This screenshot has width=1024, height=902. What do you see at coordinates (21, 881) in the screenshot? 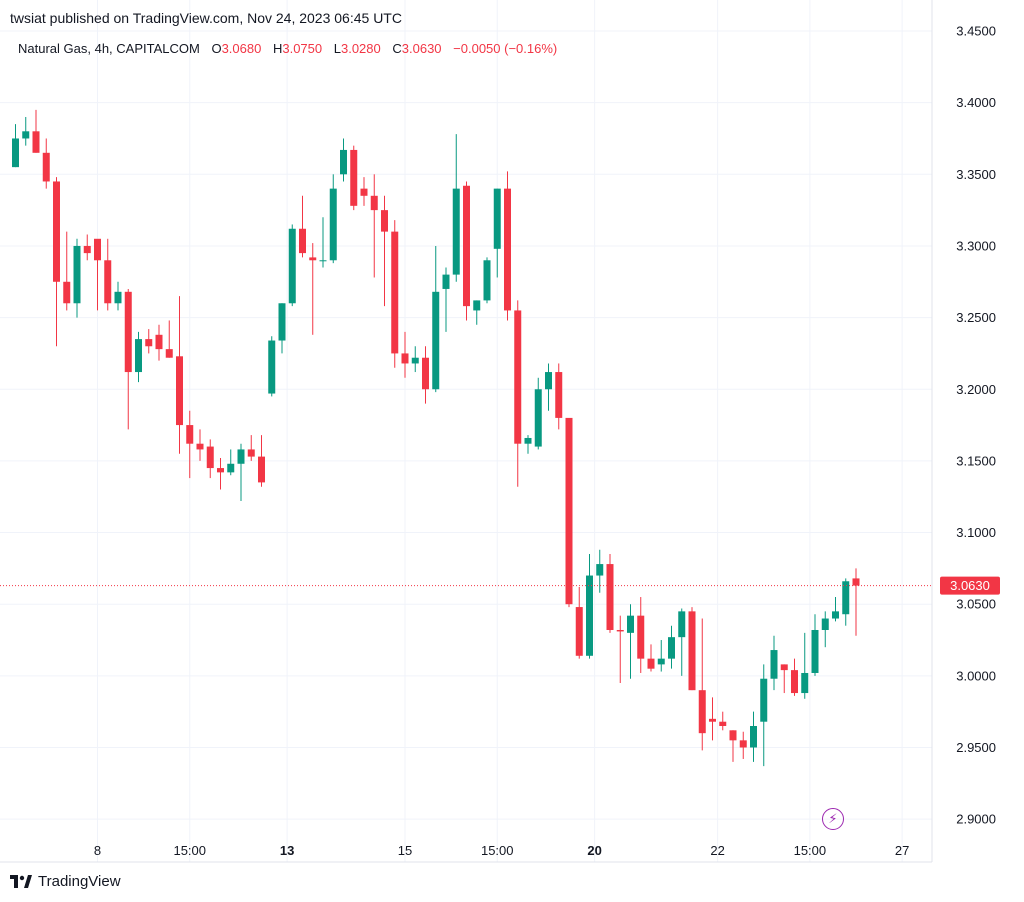
I see `tradingview-logo-icon` at bounding box center [21, 881].